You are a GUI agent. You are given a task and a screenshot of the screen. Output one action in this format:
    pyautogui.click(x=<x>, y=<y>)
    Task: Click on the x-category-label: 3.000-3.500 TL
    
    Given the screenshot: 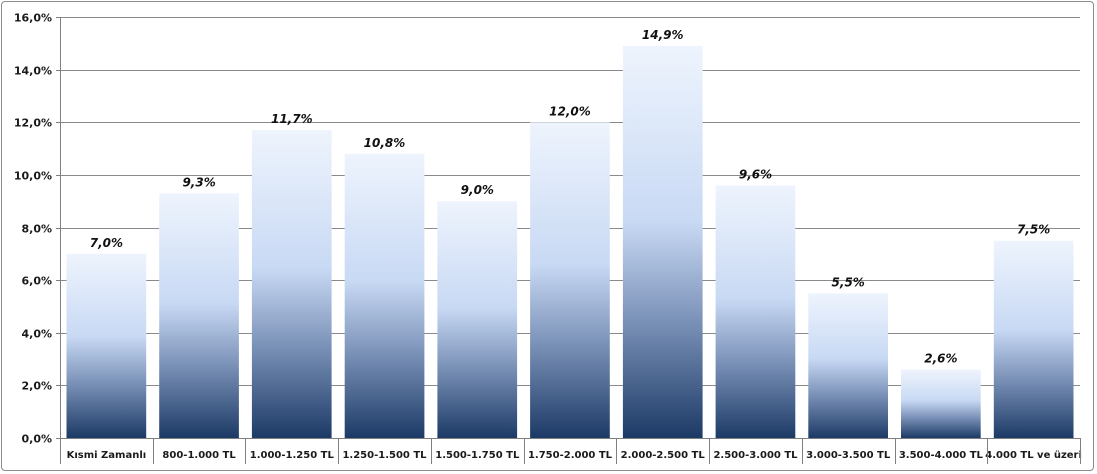 What is the action you would take?
    pyautogui.click(x=848, y=455)
    